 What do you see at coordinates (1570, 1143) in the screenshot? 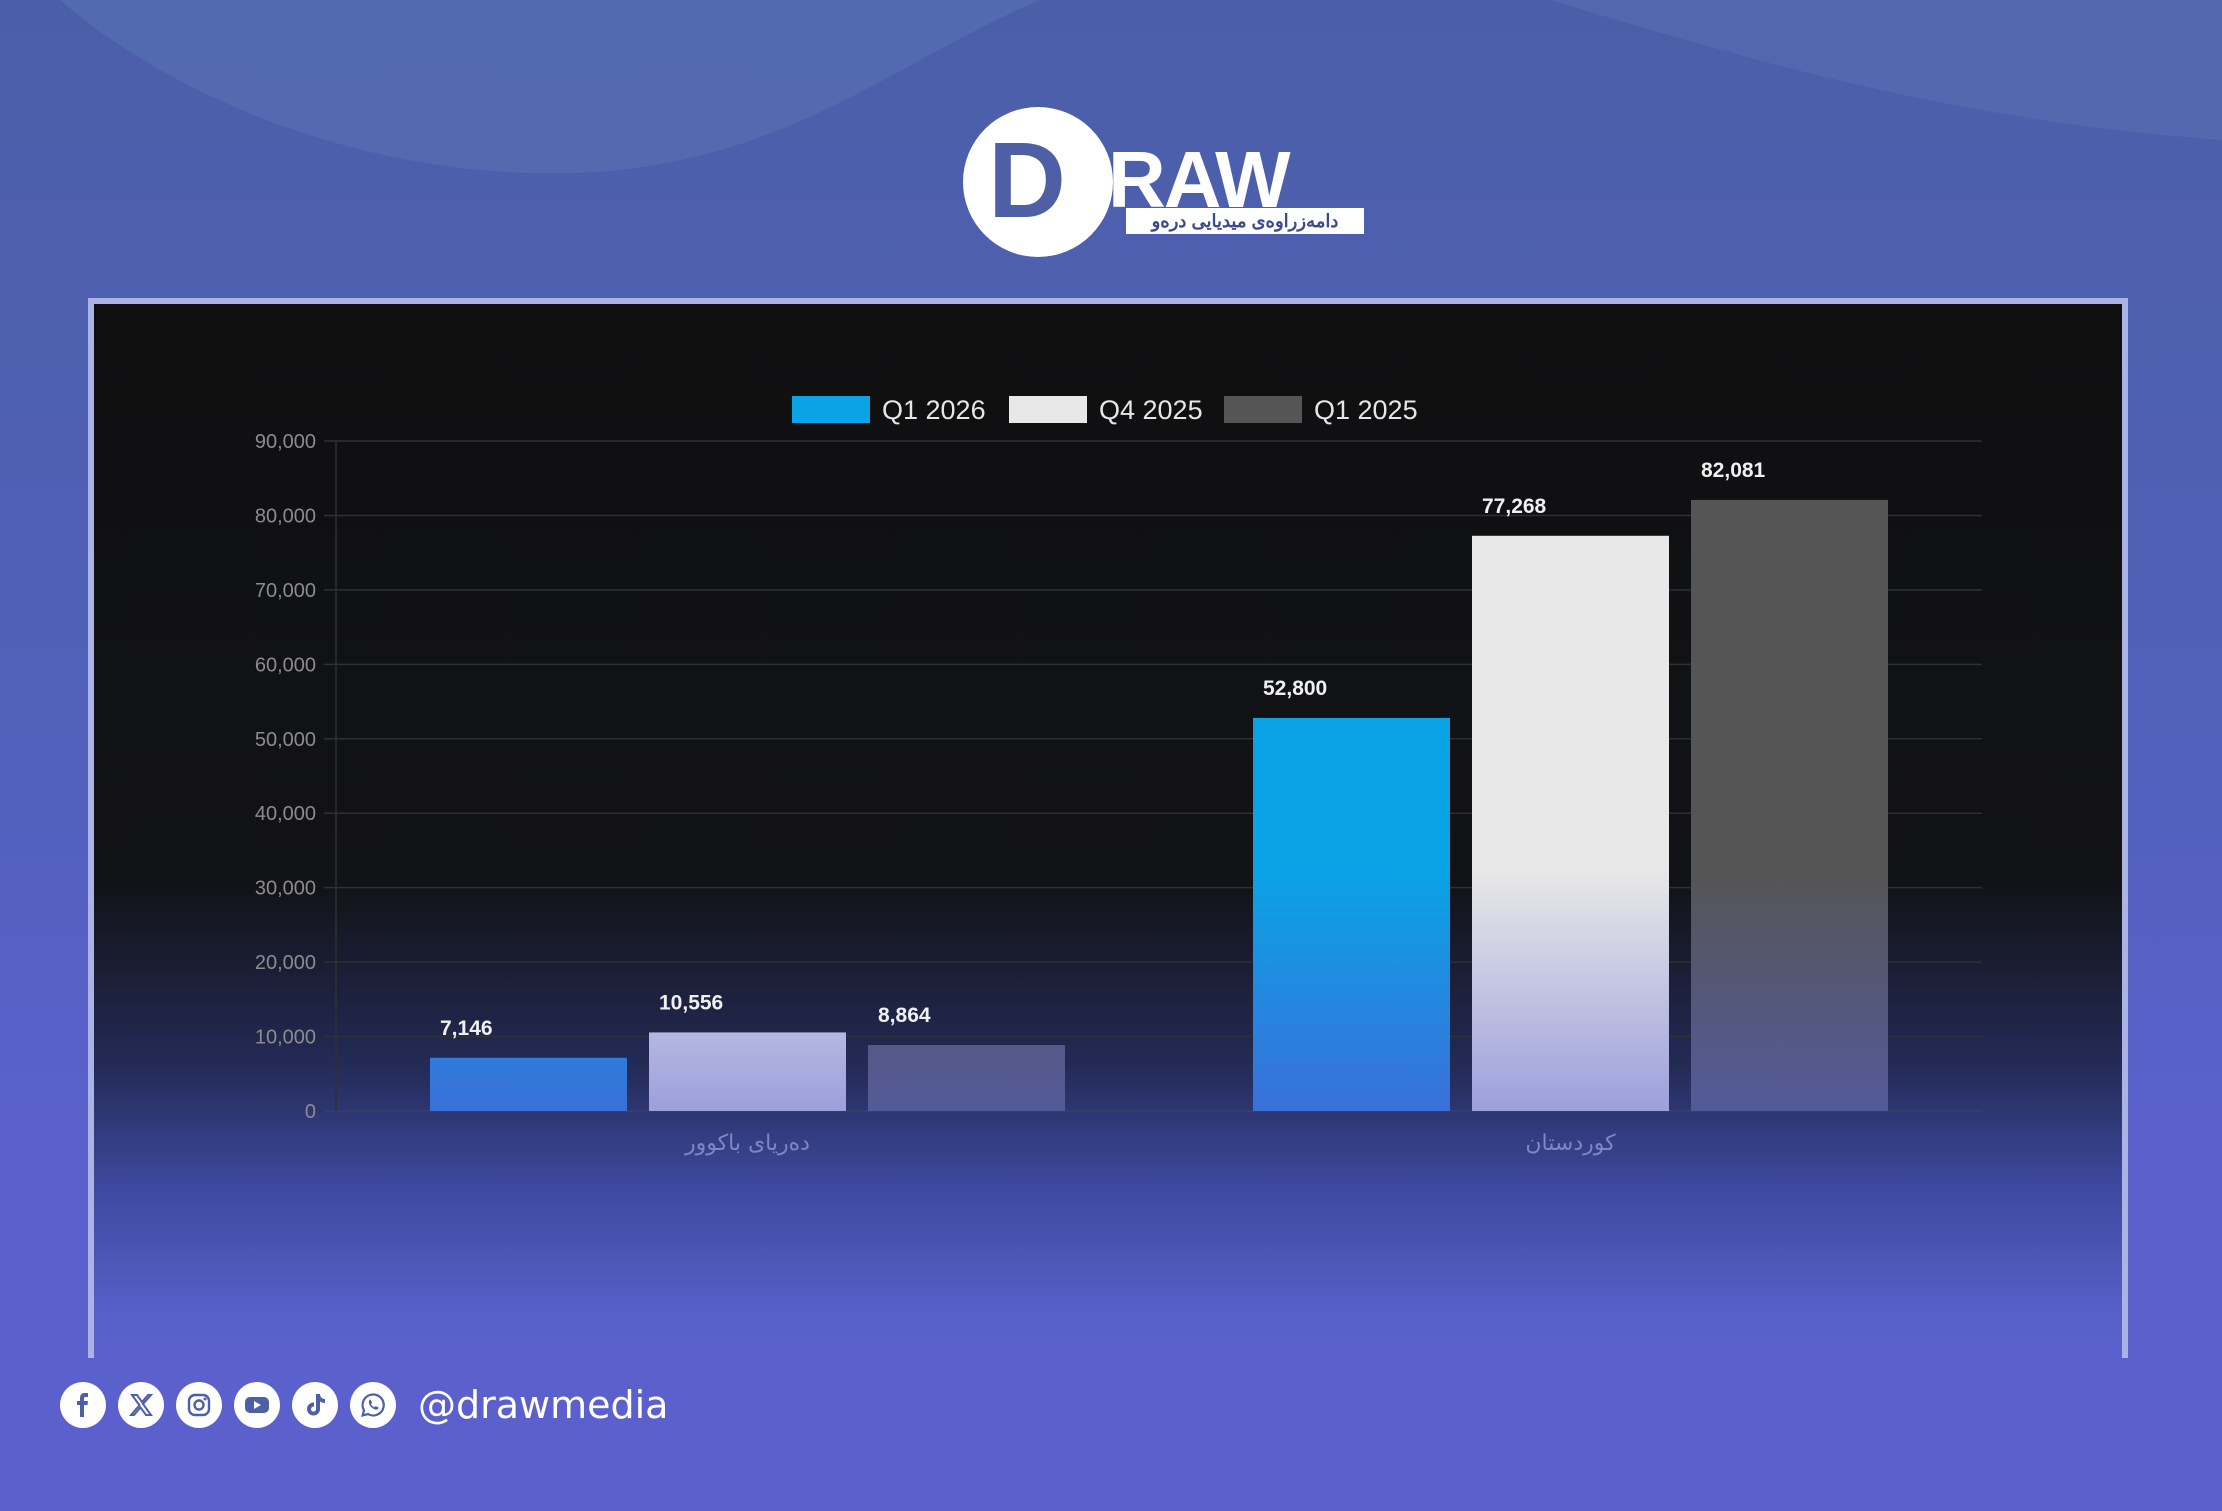
I see `category-label: کوردستان` at bounding box center [1570, 1143].